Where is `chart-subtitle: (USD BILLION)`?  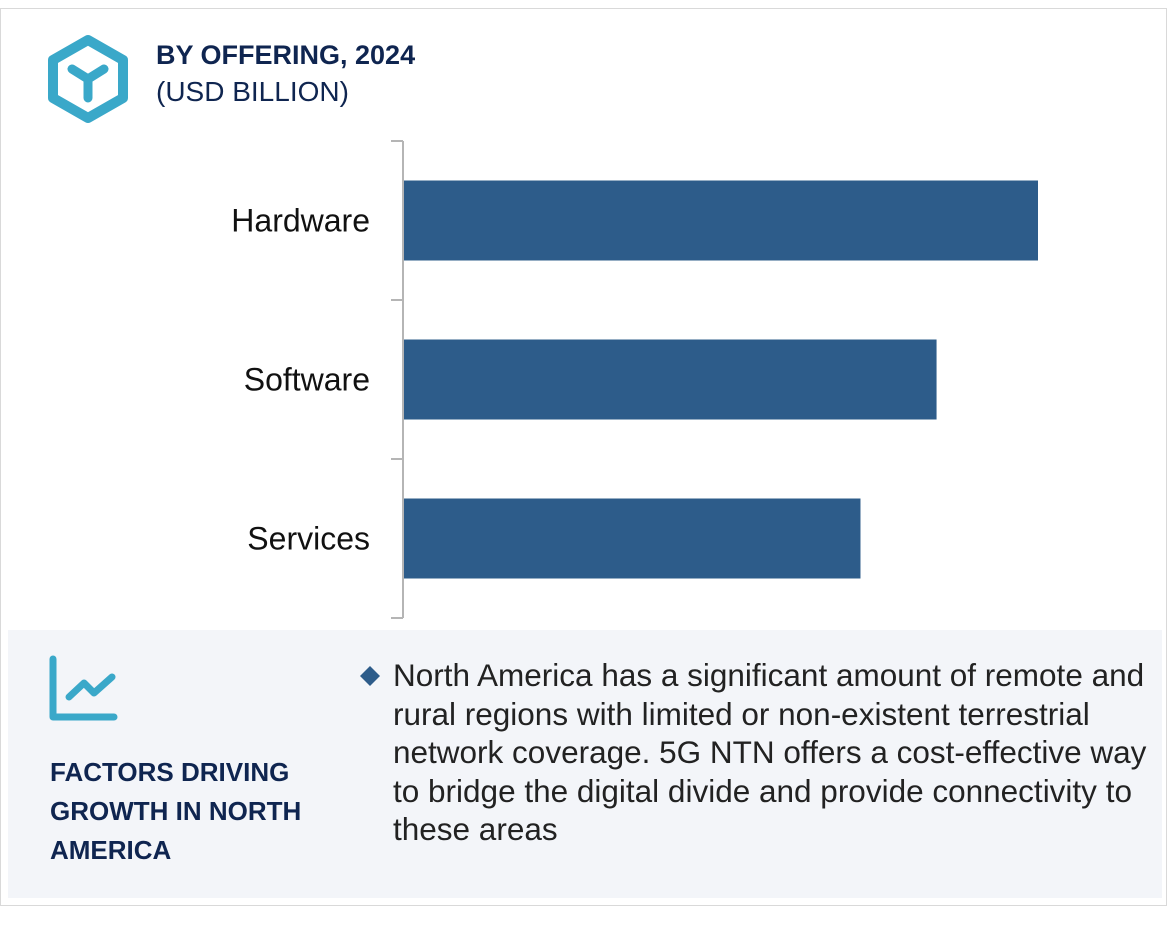
chart-subtitle: (USD BILLION) is located at coordinates (252, 91).